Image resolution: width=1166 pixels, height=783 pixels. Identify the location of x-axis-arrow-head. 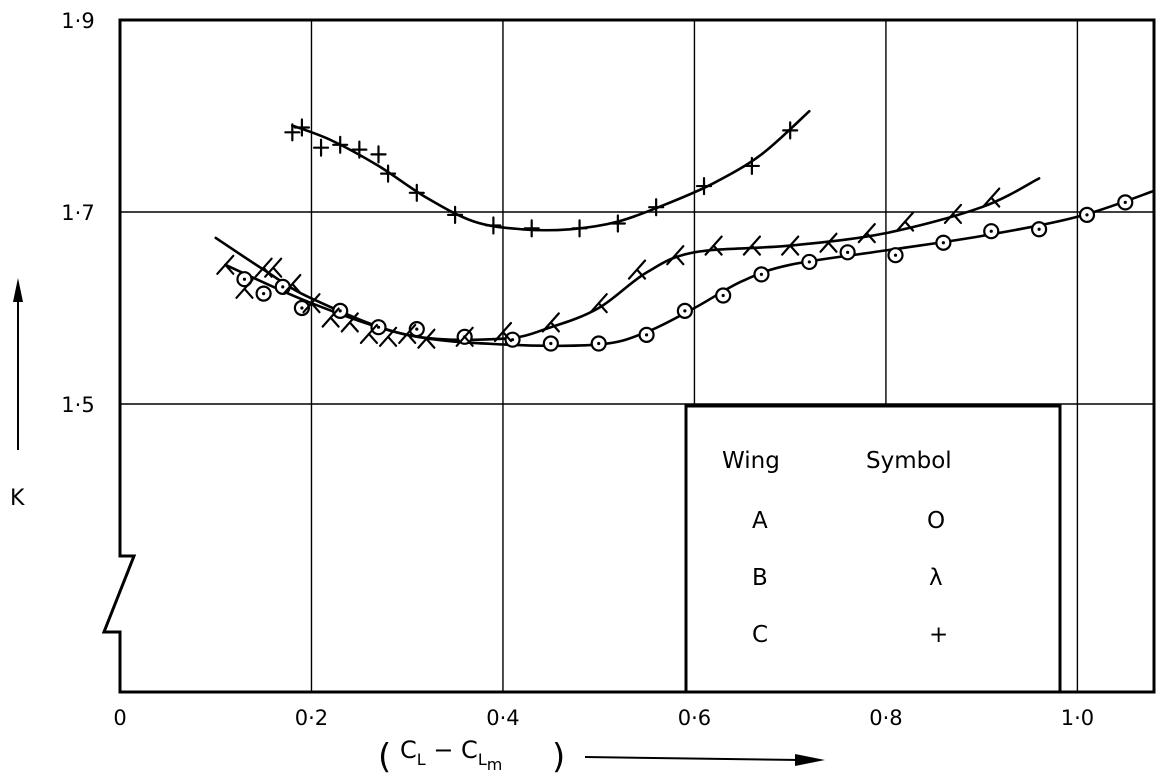
(810, 760).